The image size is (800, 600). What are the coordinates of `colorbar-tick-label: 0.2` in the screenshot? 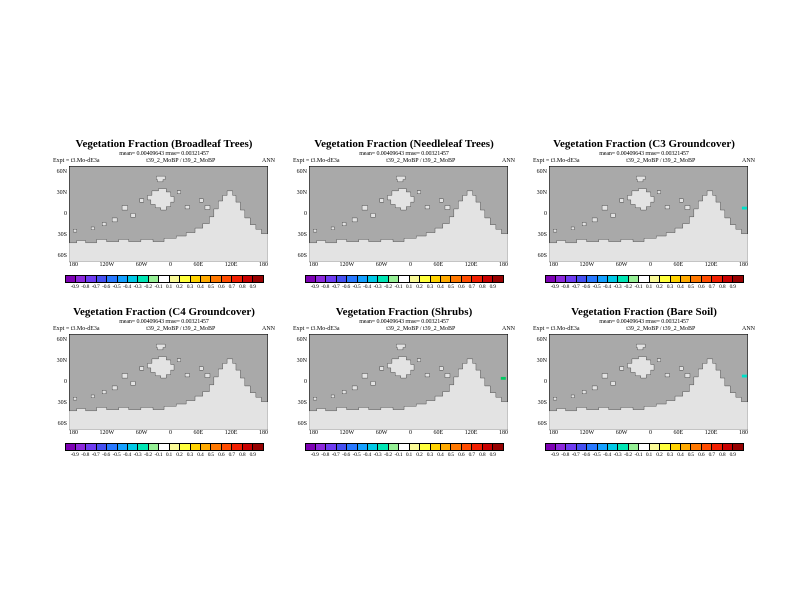 It's located at (419, 455).